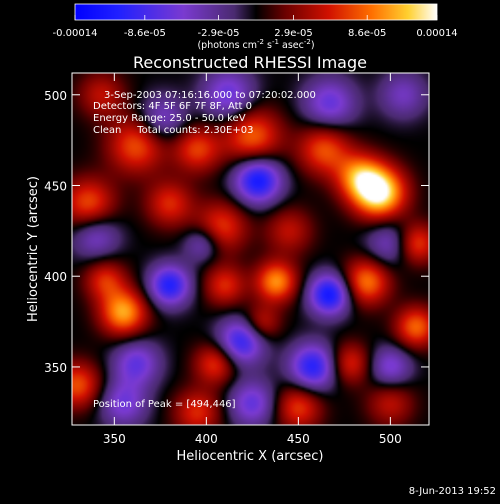  I want to click on annotation-peak-position: Position of Peak = [494,446], so click(164, 404).